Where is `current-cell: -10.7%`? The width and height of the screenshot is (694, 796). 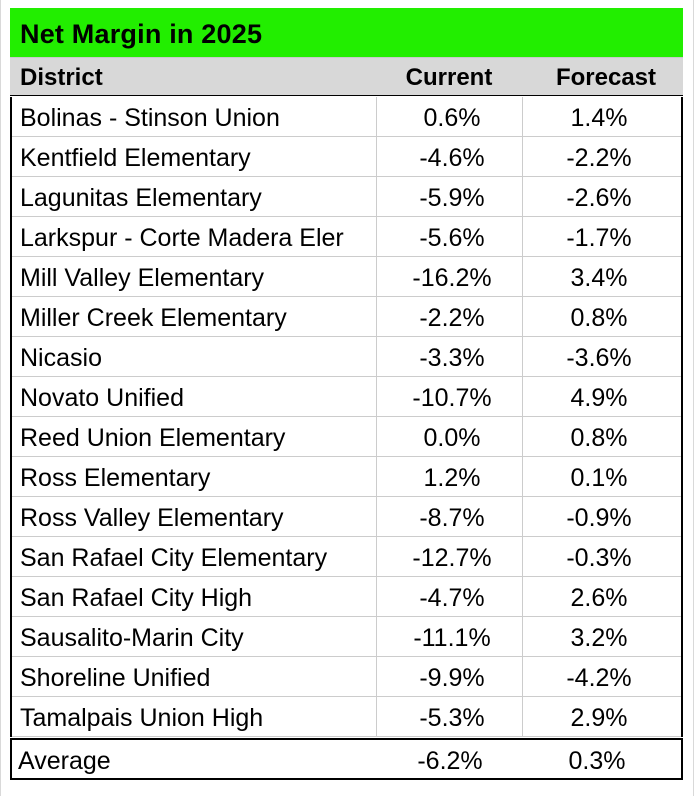 current-cell: -10.7% is located at coordinates (452, 398).